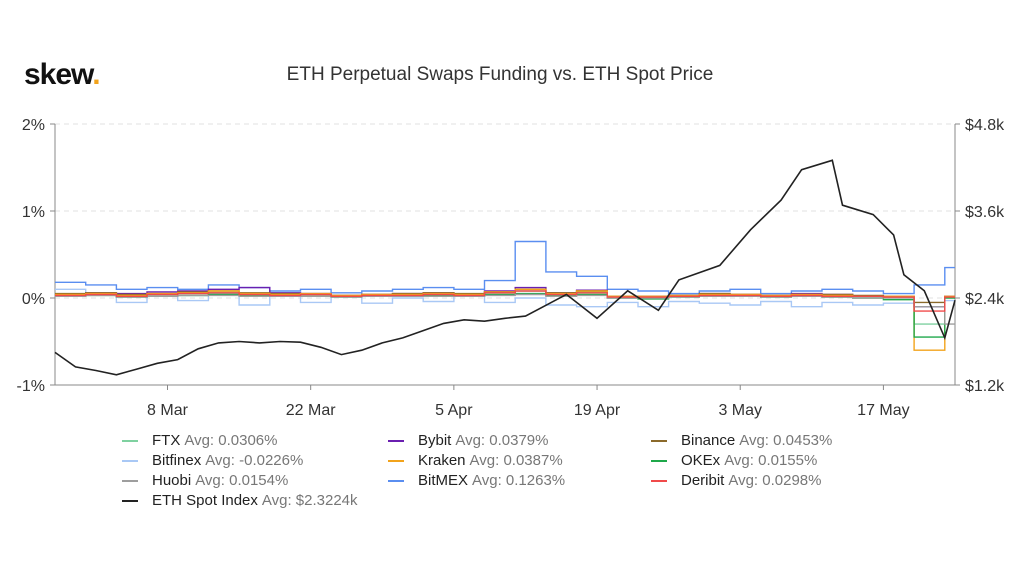  I want to click on legend-item-ftx: FTX Avg: 0.0306%, so click(199, 440).